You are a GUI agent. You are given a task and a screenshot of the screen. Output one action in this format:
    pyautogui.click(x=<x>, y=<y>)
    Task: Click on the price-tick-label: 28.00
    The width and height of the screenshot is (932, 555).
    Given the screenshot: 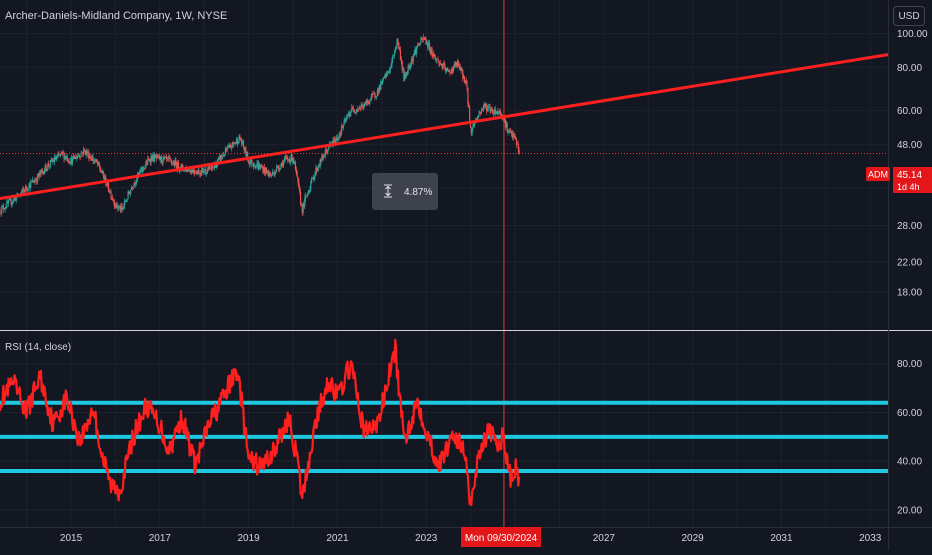 What is the action you would take?
    pyautogui.click(x=909, y=226)
    